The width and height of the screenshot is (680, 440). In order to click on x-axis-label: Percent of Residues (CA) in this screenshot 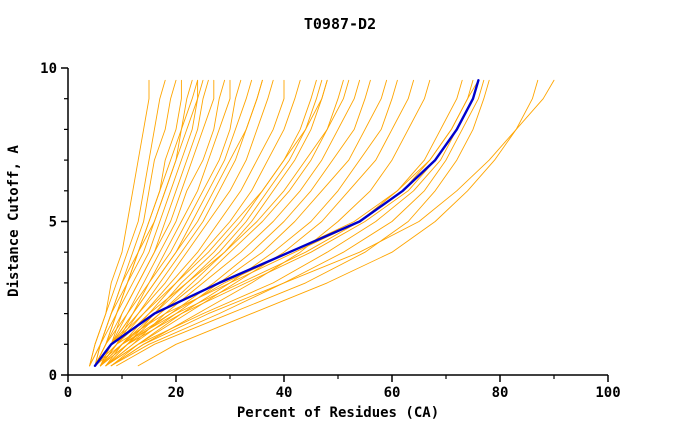, I will do `click(338, 413)`.